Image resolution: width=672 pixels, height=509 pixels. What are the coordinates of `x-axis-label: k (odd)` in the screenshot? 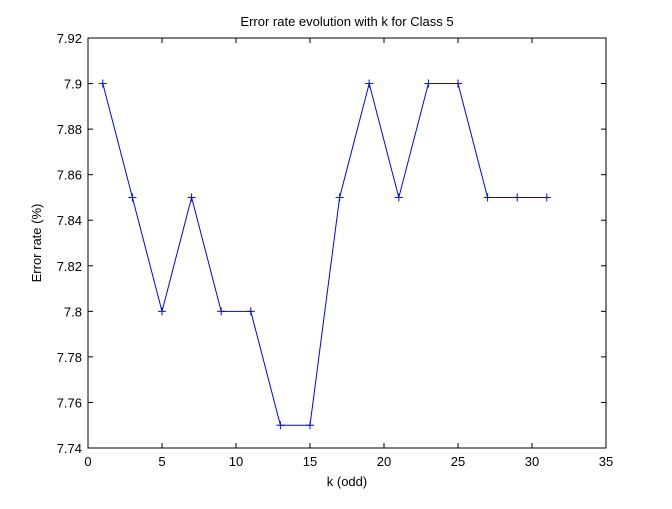 It's located at (347, 481).